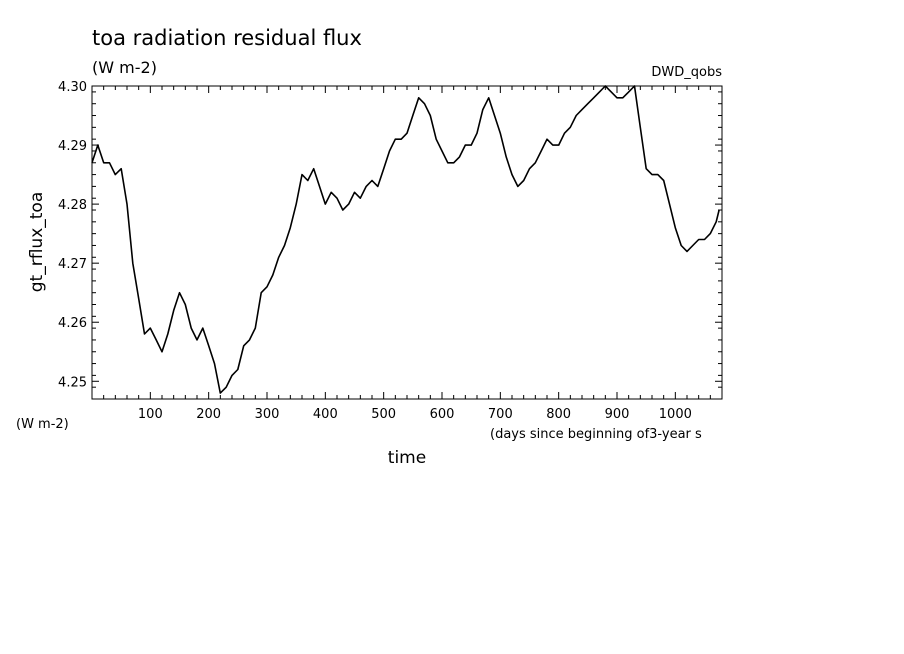 The image size is (904, 654). Describe the element at coordinates (325, 414) in the screenshot. I see `x-tick-label: 400` at that location.